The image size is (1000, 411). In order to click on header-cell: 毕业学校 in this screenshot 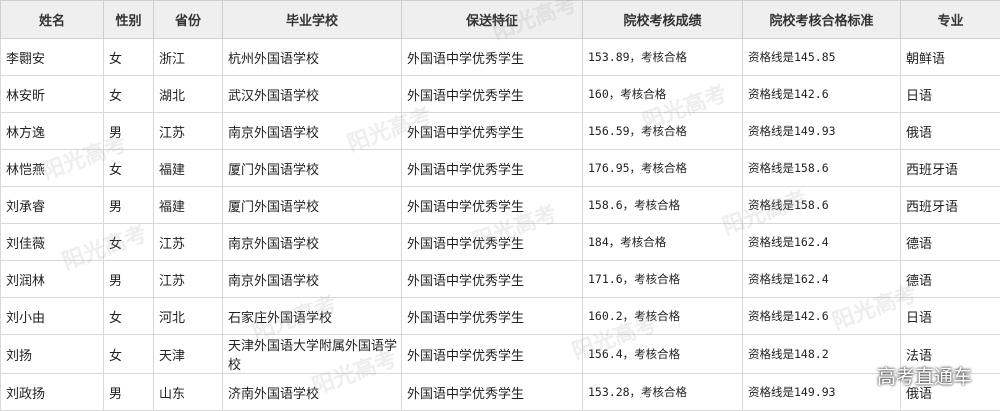, I will do `click(312, 19)`.